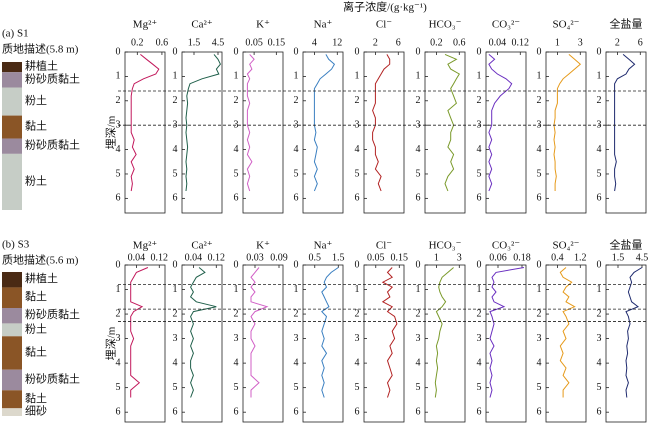 Image resolution: width=650 pixels, height=424 pixels. What do you see at coordinates (263, 25) in the screenshot?
I see `panel-title: K⁺` at bounding box center [263, 25].